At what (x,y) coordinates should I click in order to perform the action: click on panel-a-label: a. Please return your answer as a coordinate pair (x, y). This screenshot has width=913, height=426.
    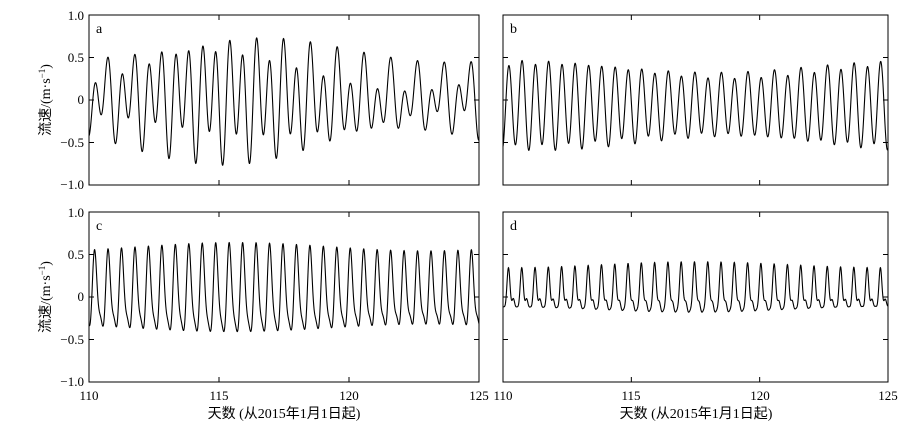
    Looking at the image, I should click on (99, 29).